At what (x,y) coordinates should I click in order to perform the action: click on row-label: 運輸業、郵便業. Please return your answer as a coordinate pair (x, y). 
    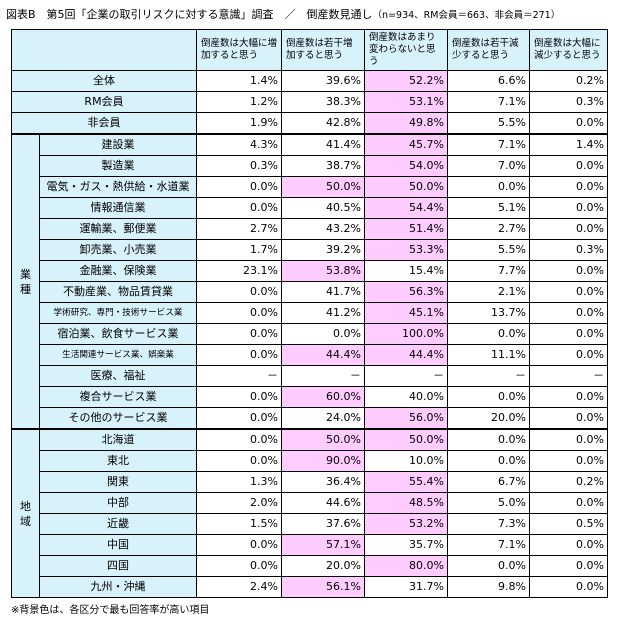
    Looking at the image, I should click on (118, 229).